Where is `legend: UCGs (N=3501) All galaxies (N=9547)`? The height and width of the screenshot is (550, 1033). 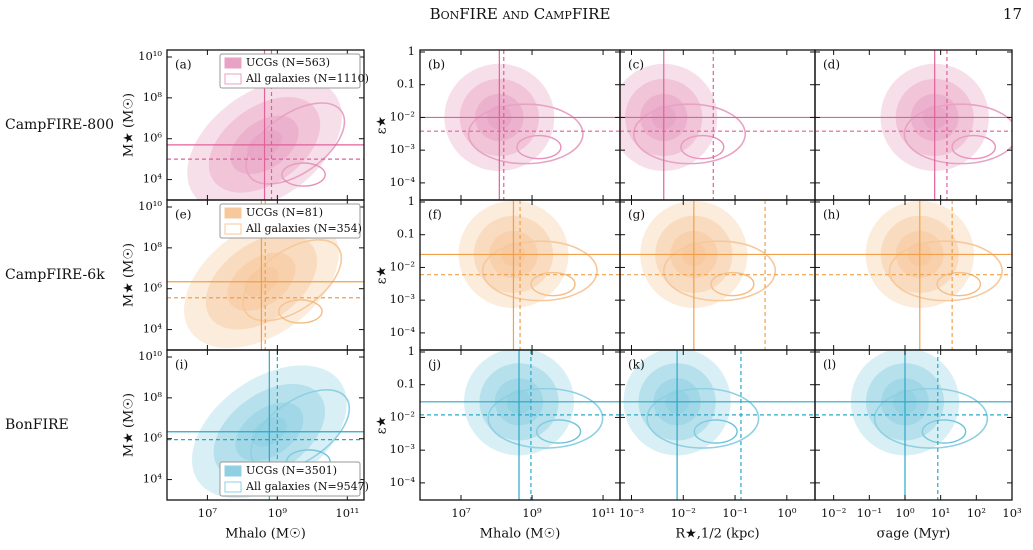 legend: UCGs (N=3501) All galaxies (N=9547) is located at coordinates (294, 479).